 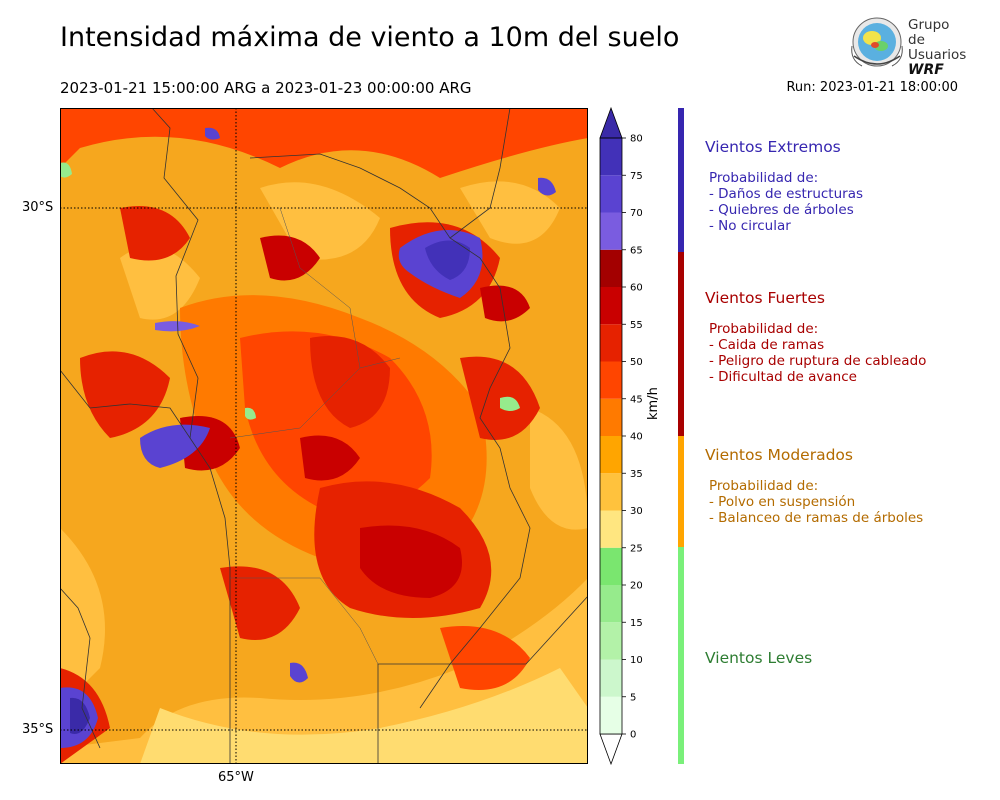 What do you see at coordinates (929, 32) in the screenshot?
I see `logo-line-1: Grupo de` at bounding box center [929, 32].